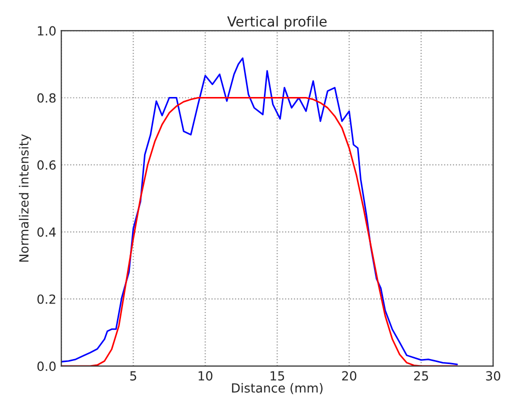 Image resolution: width=511 pixels, height=409 pixels. Describe the element at coordinates (46, 299) in the screenshot. I see `y-tick-label: 0.2` at that location.